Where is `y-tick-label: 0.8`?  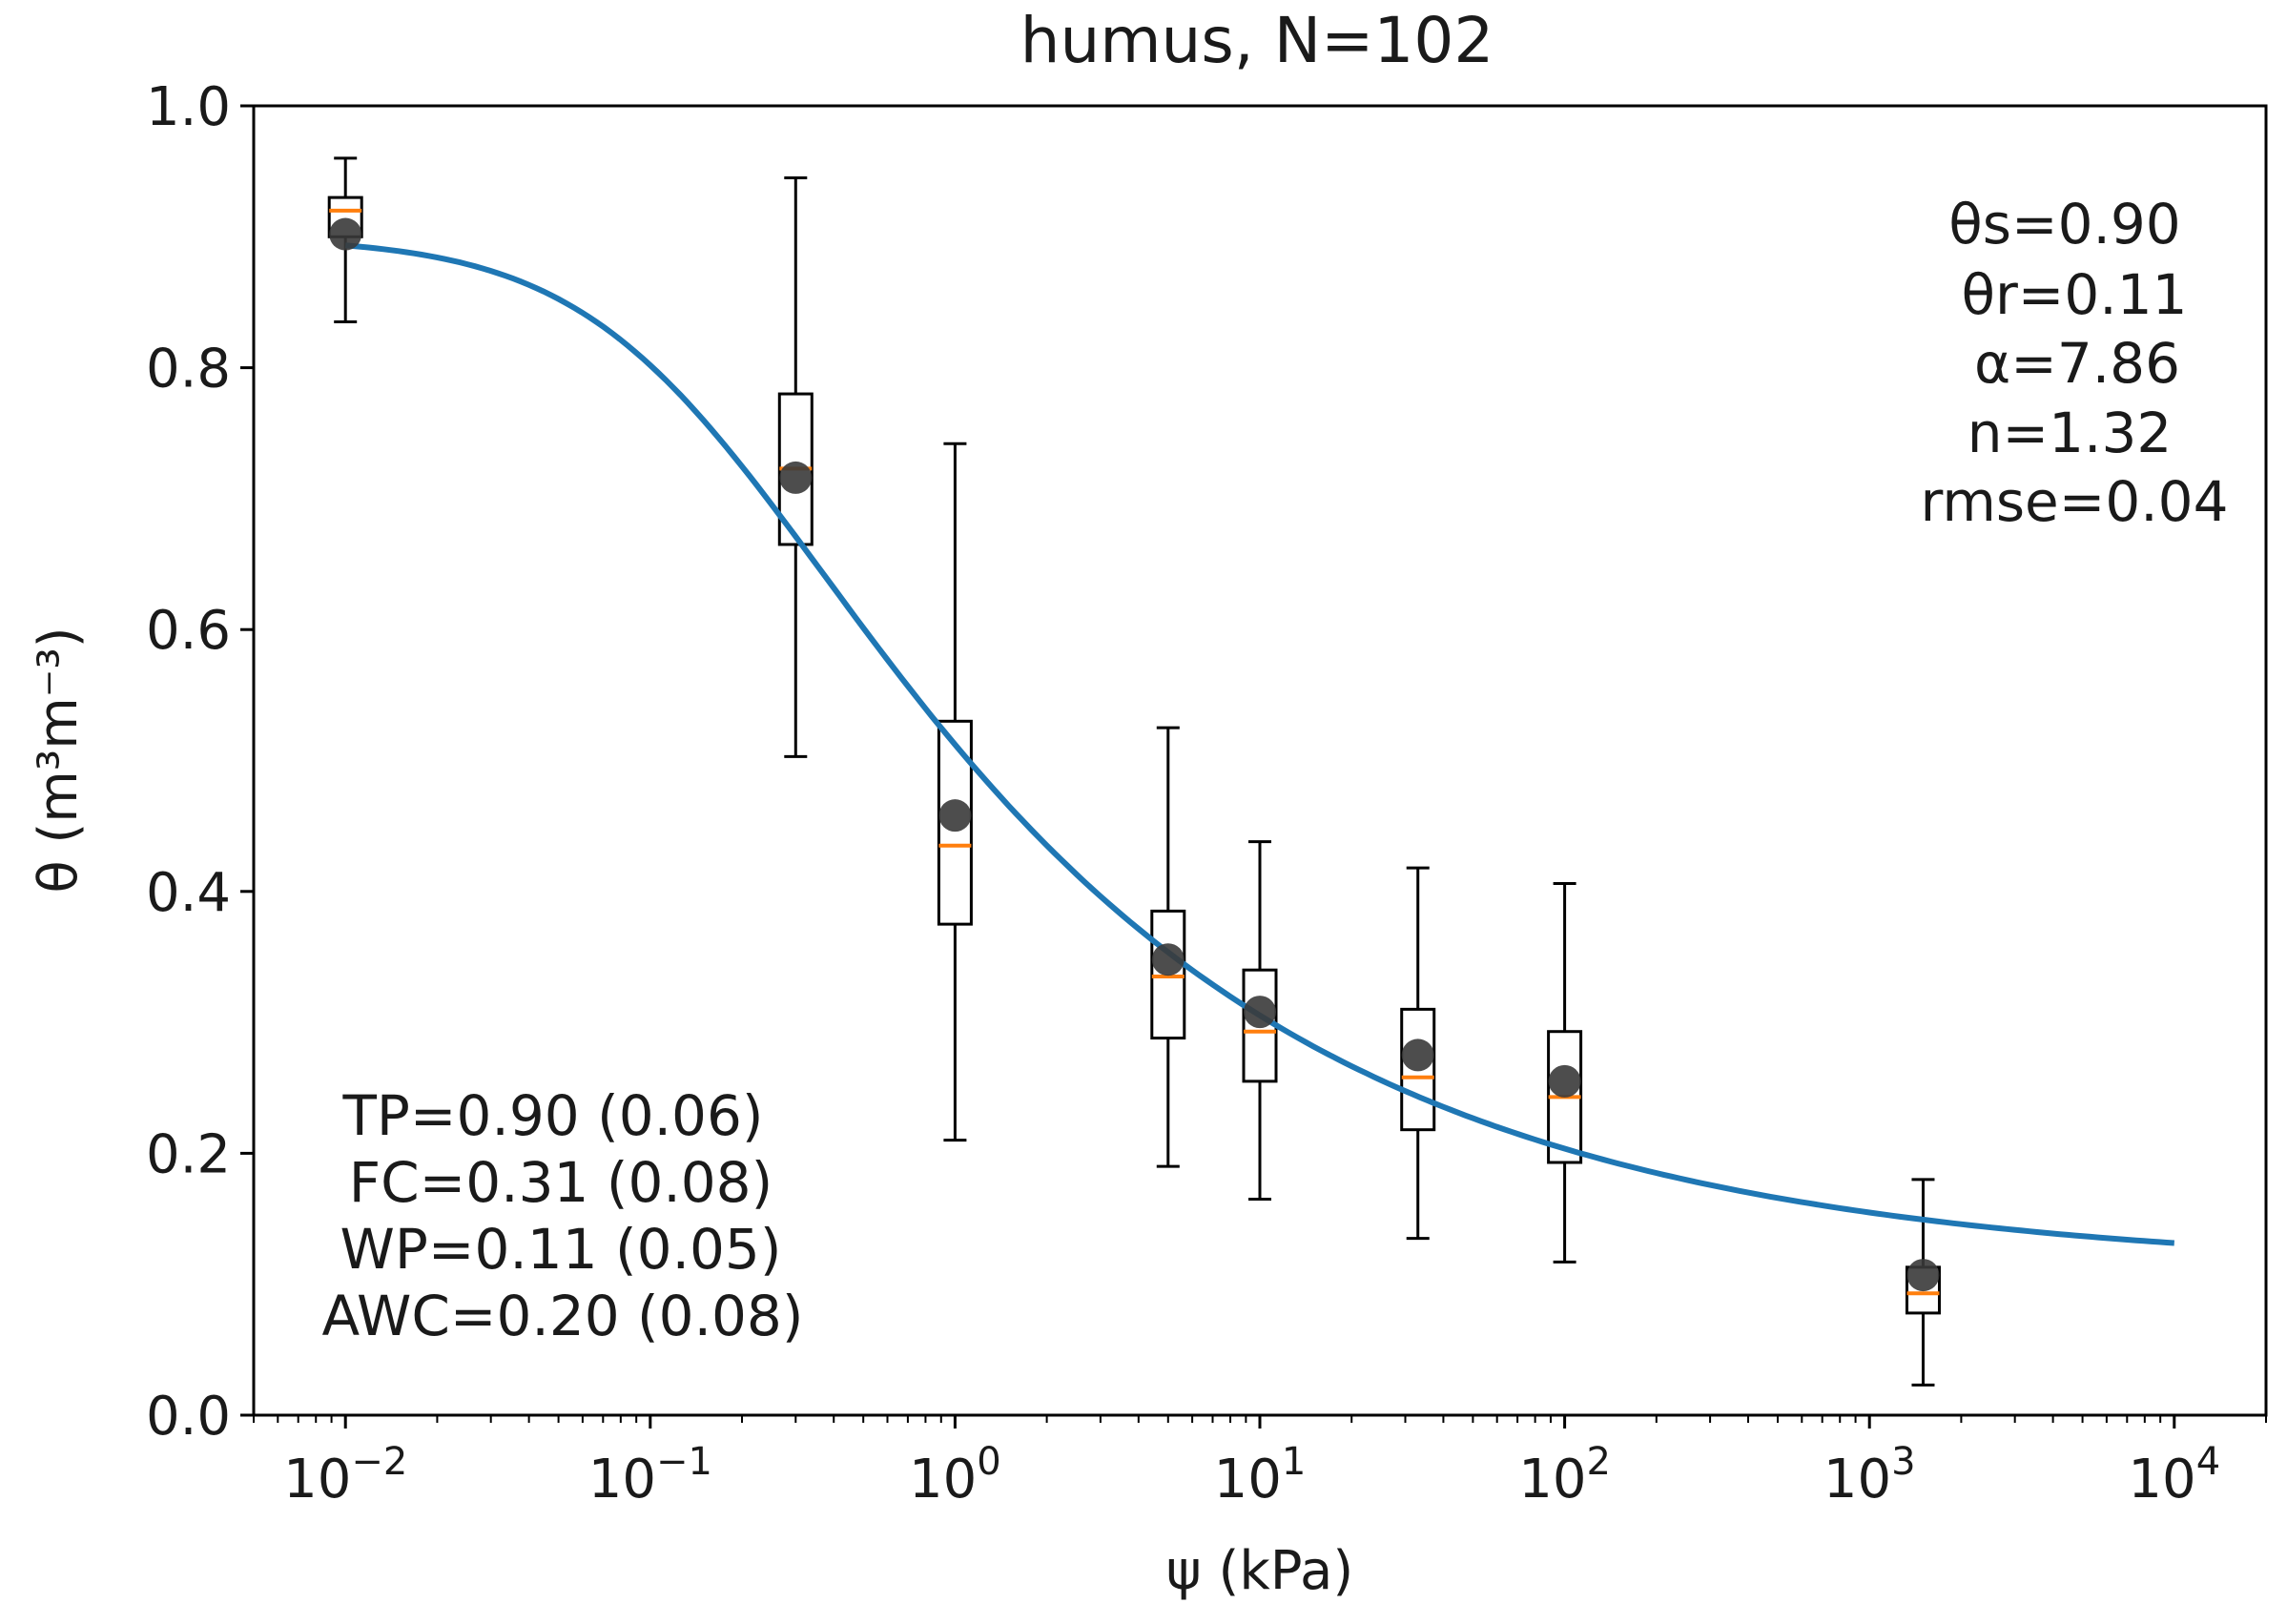
y-tick-label: 0.8 is located at coordinates (188, 370).